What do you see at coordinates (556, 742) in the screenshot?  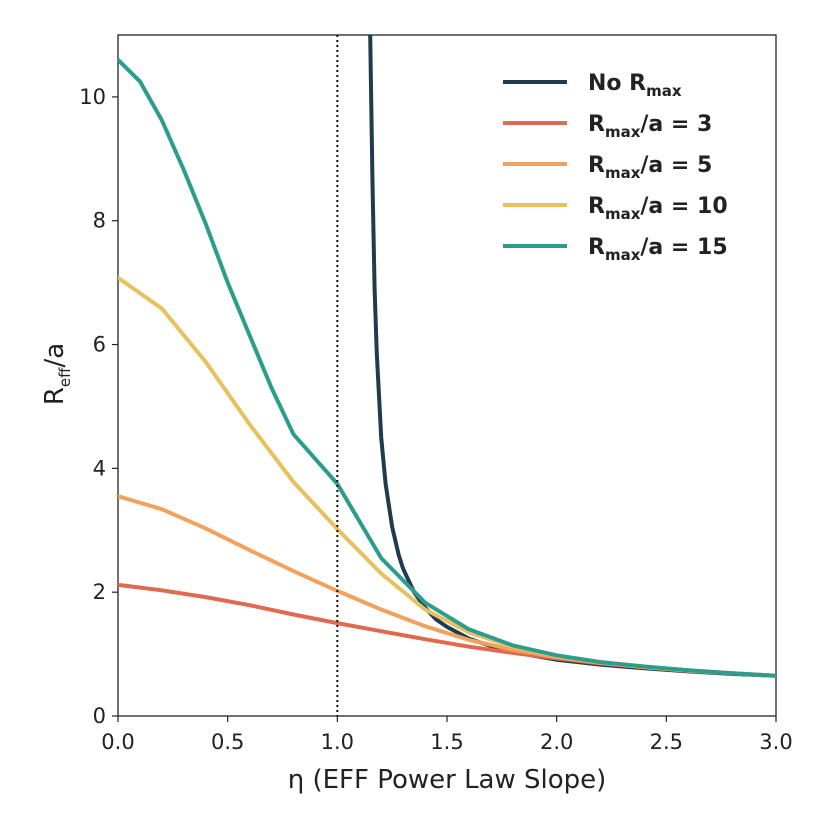 I see `x-tick-label: 2.0` at bounding box center [556, 742].